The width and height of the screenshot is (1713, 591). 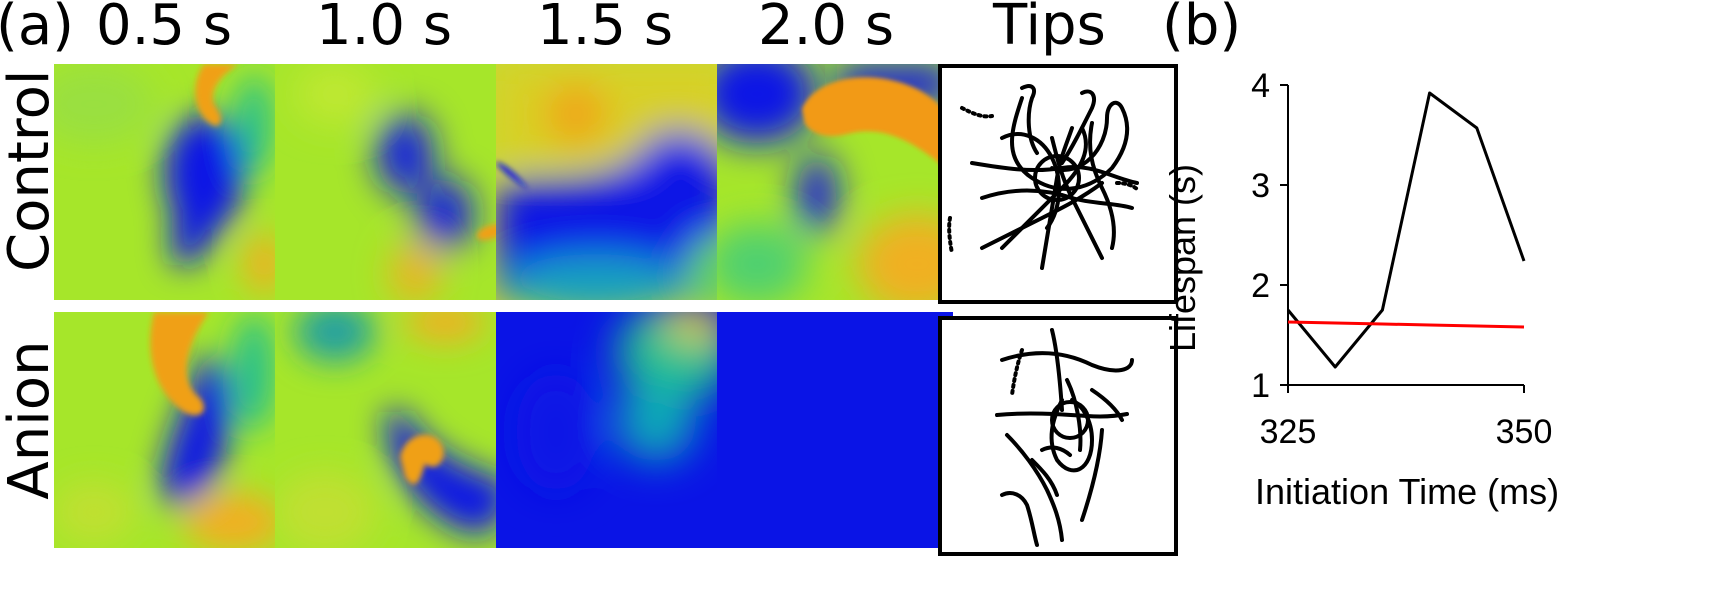 What do you see at coordinates (1058, 184) in the screenshot?
I see `control-tips-panel` at bounding box center [1058, 184].